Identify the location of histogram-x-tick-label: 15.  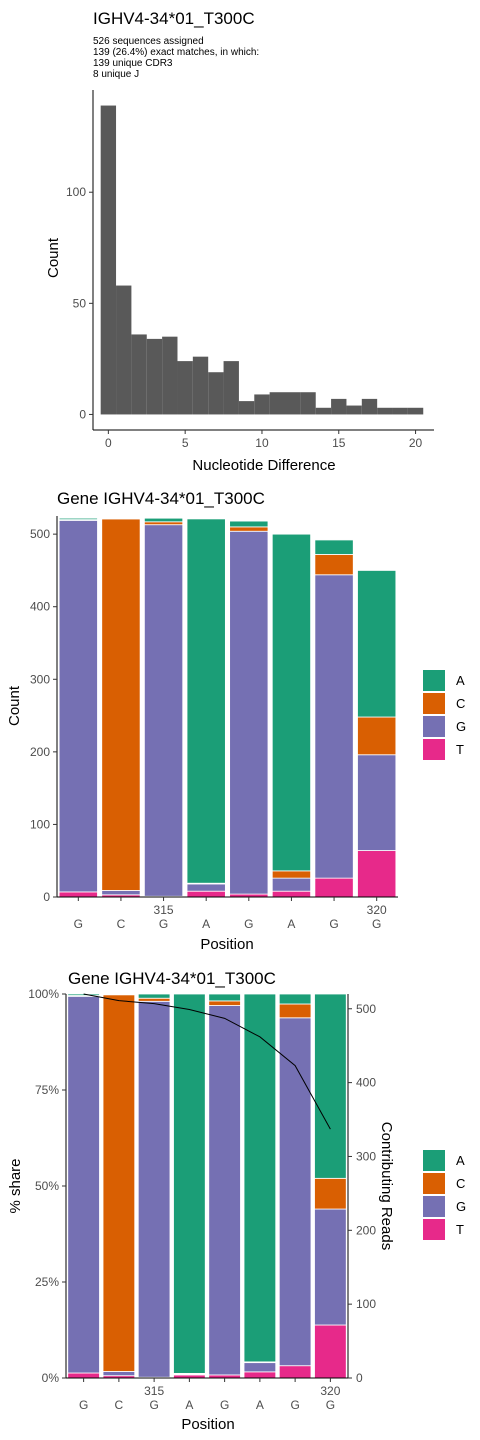
(339, 443).